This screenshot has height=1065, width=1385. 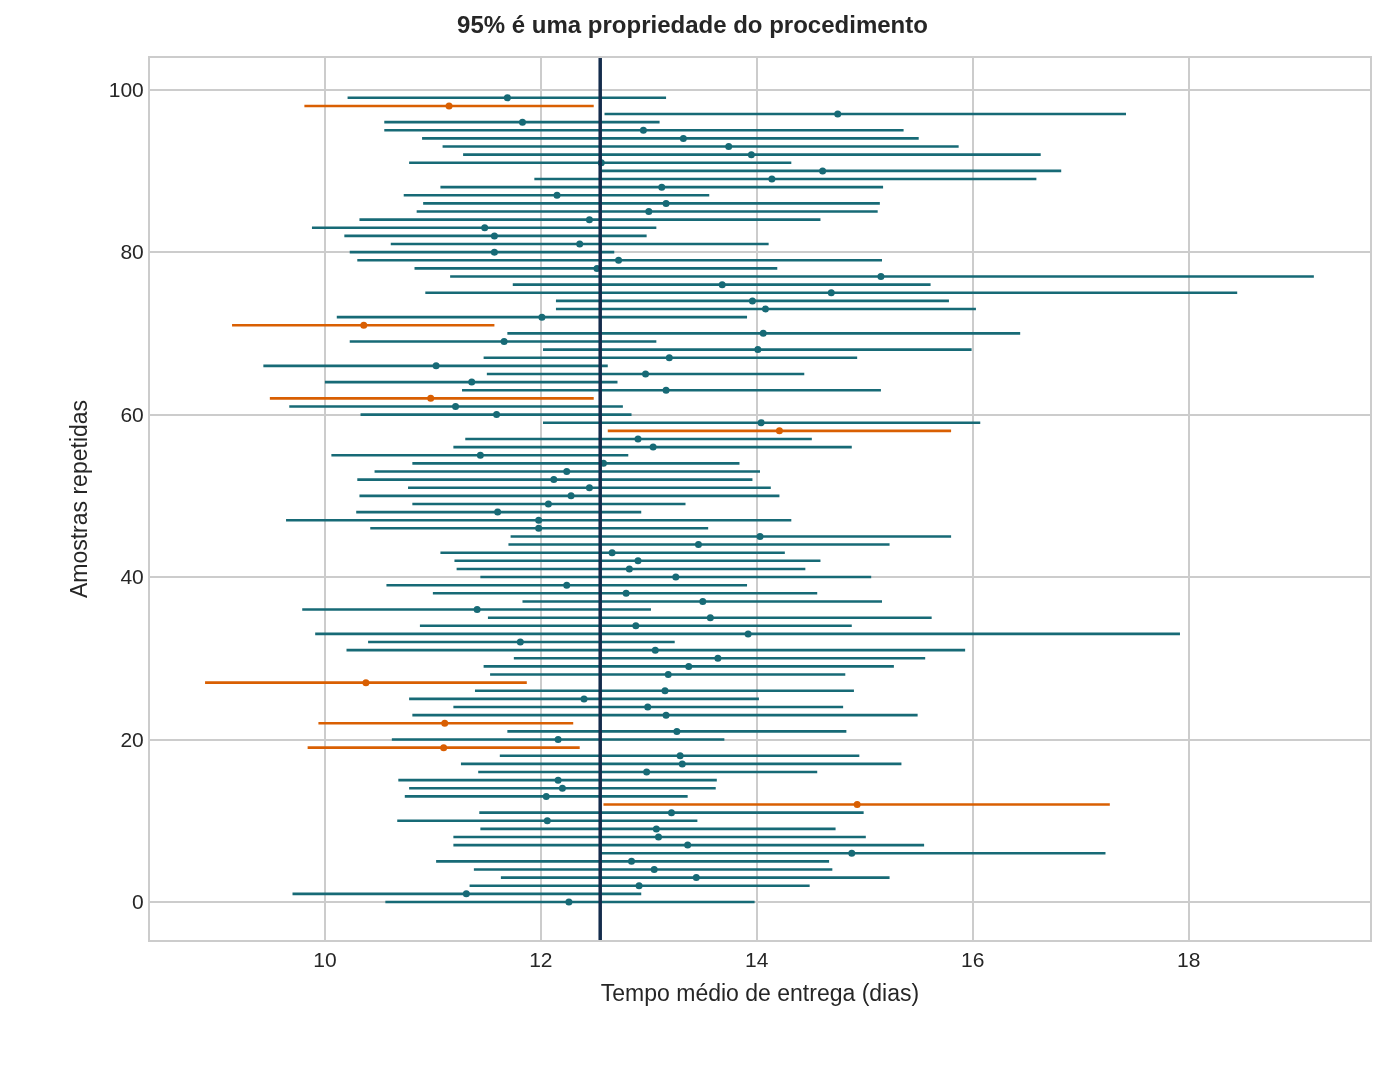 What do you see at coordinates (760, 993) in the screenshot?
I see `x-axis-title: Tempo médio de entrega (dias)` at bounding box center [760, 993].